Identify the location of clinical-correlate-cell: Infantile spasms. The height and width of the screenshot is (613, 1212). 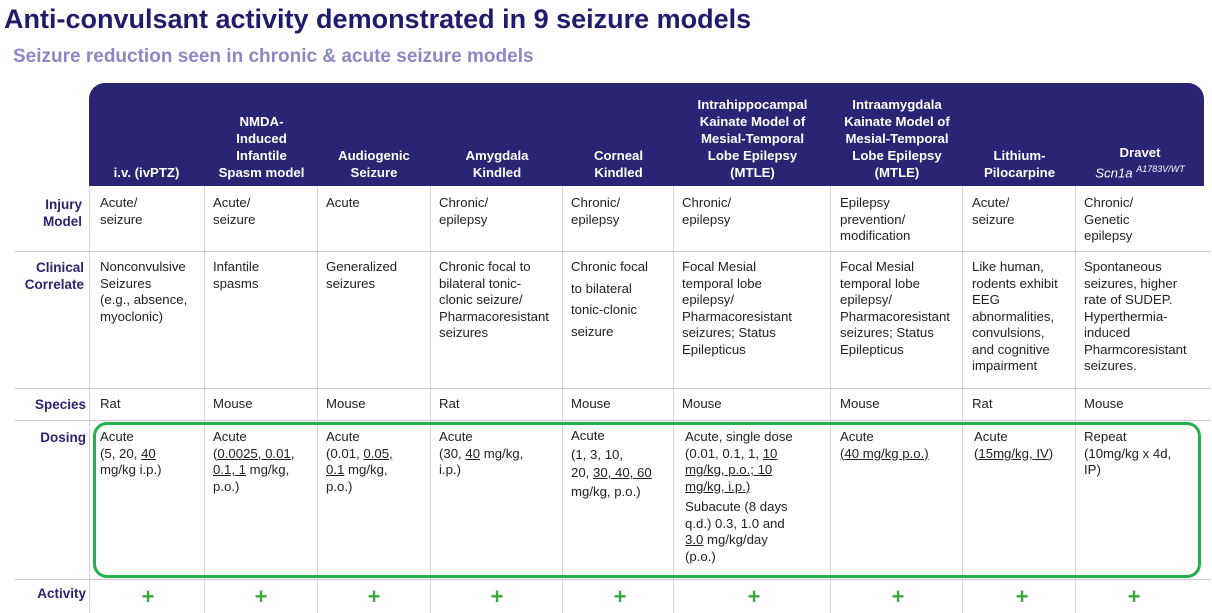
(236, 275).